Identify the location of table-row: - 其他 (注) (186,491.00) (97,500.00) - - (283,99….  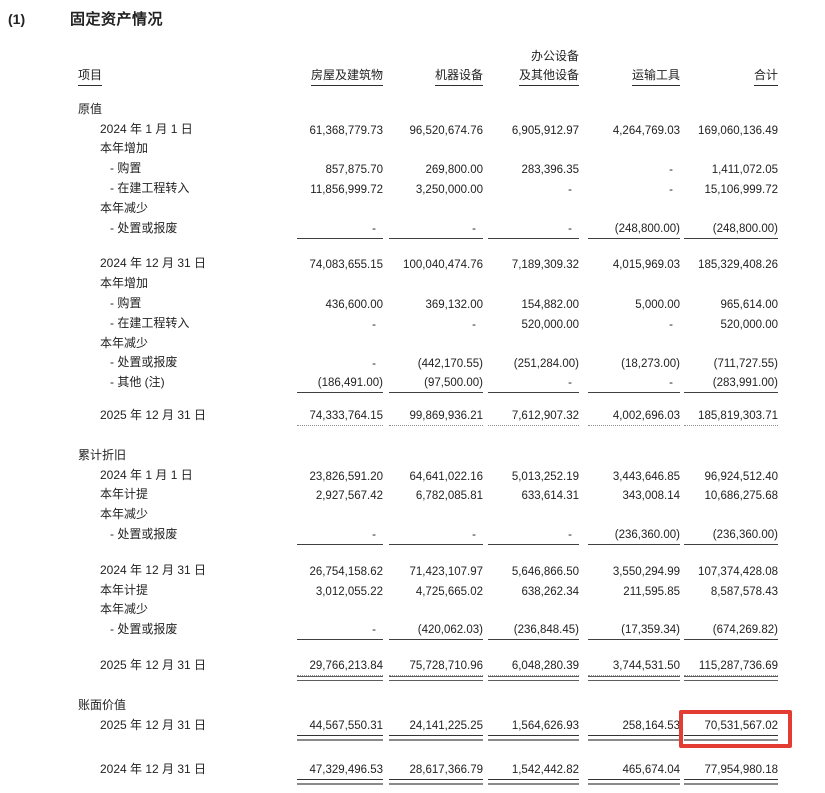
(443, 383).